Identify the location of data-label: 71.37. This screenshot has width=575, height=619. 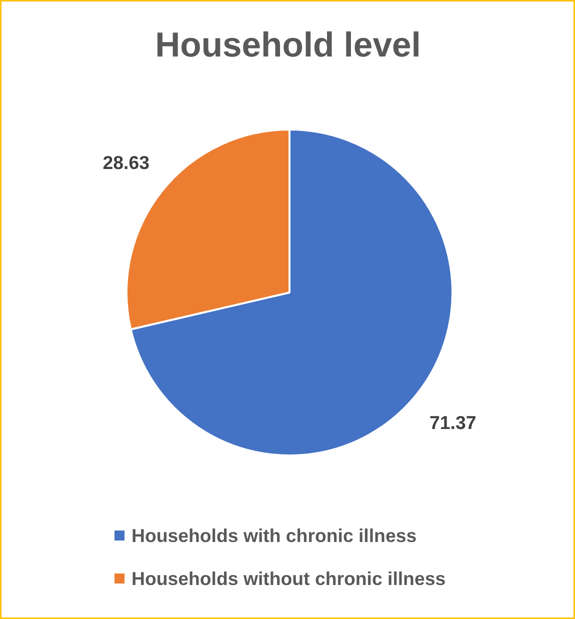
(453, 422).